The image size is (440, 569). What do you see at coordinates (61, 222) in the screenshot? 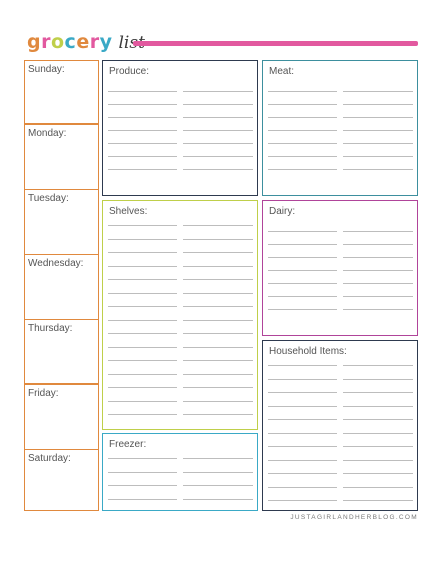
I see `day-box-tuesday: Tuesday:` at bounding box center [61, 222].